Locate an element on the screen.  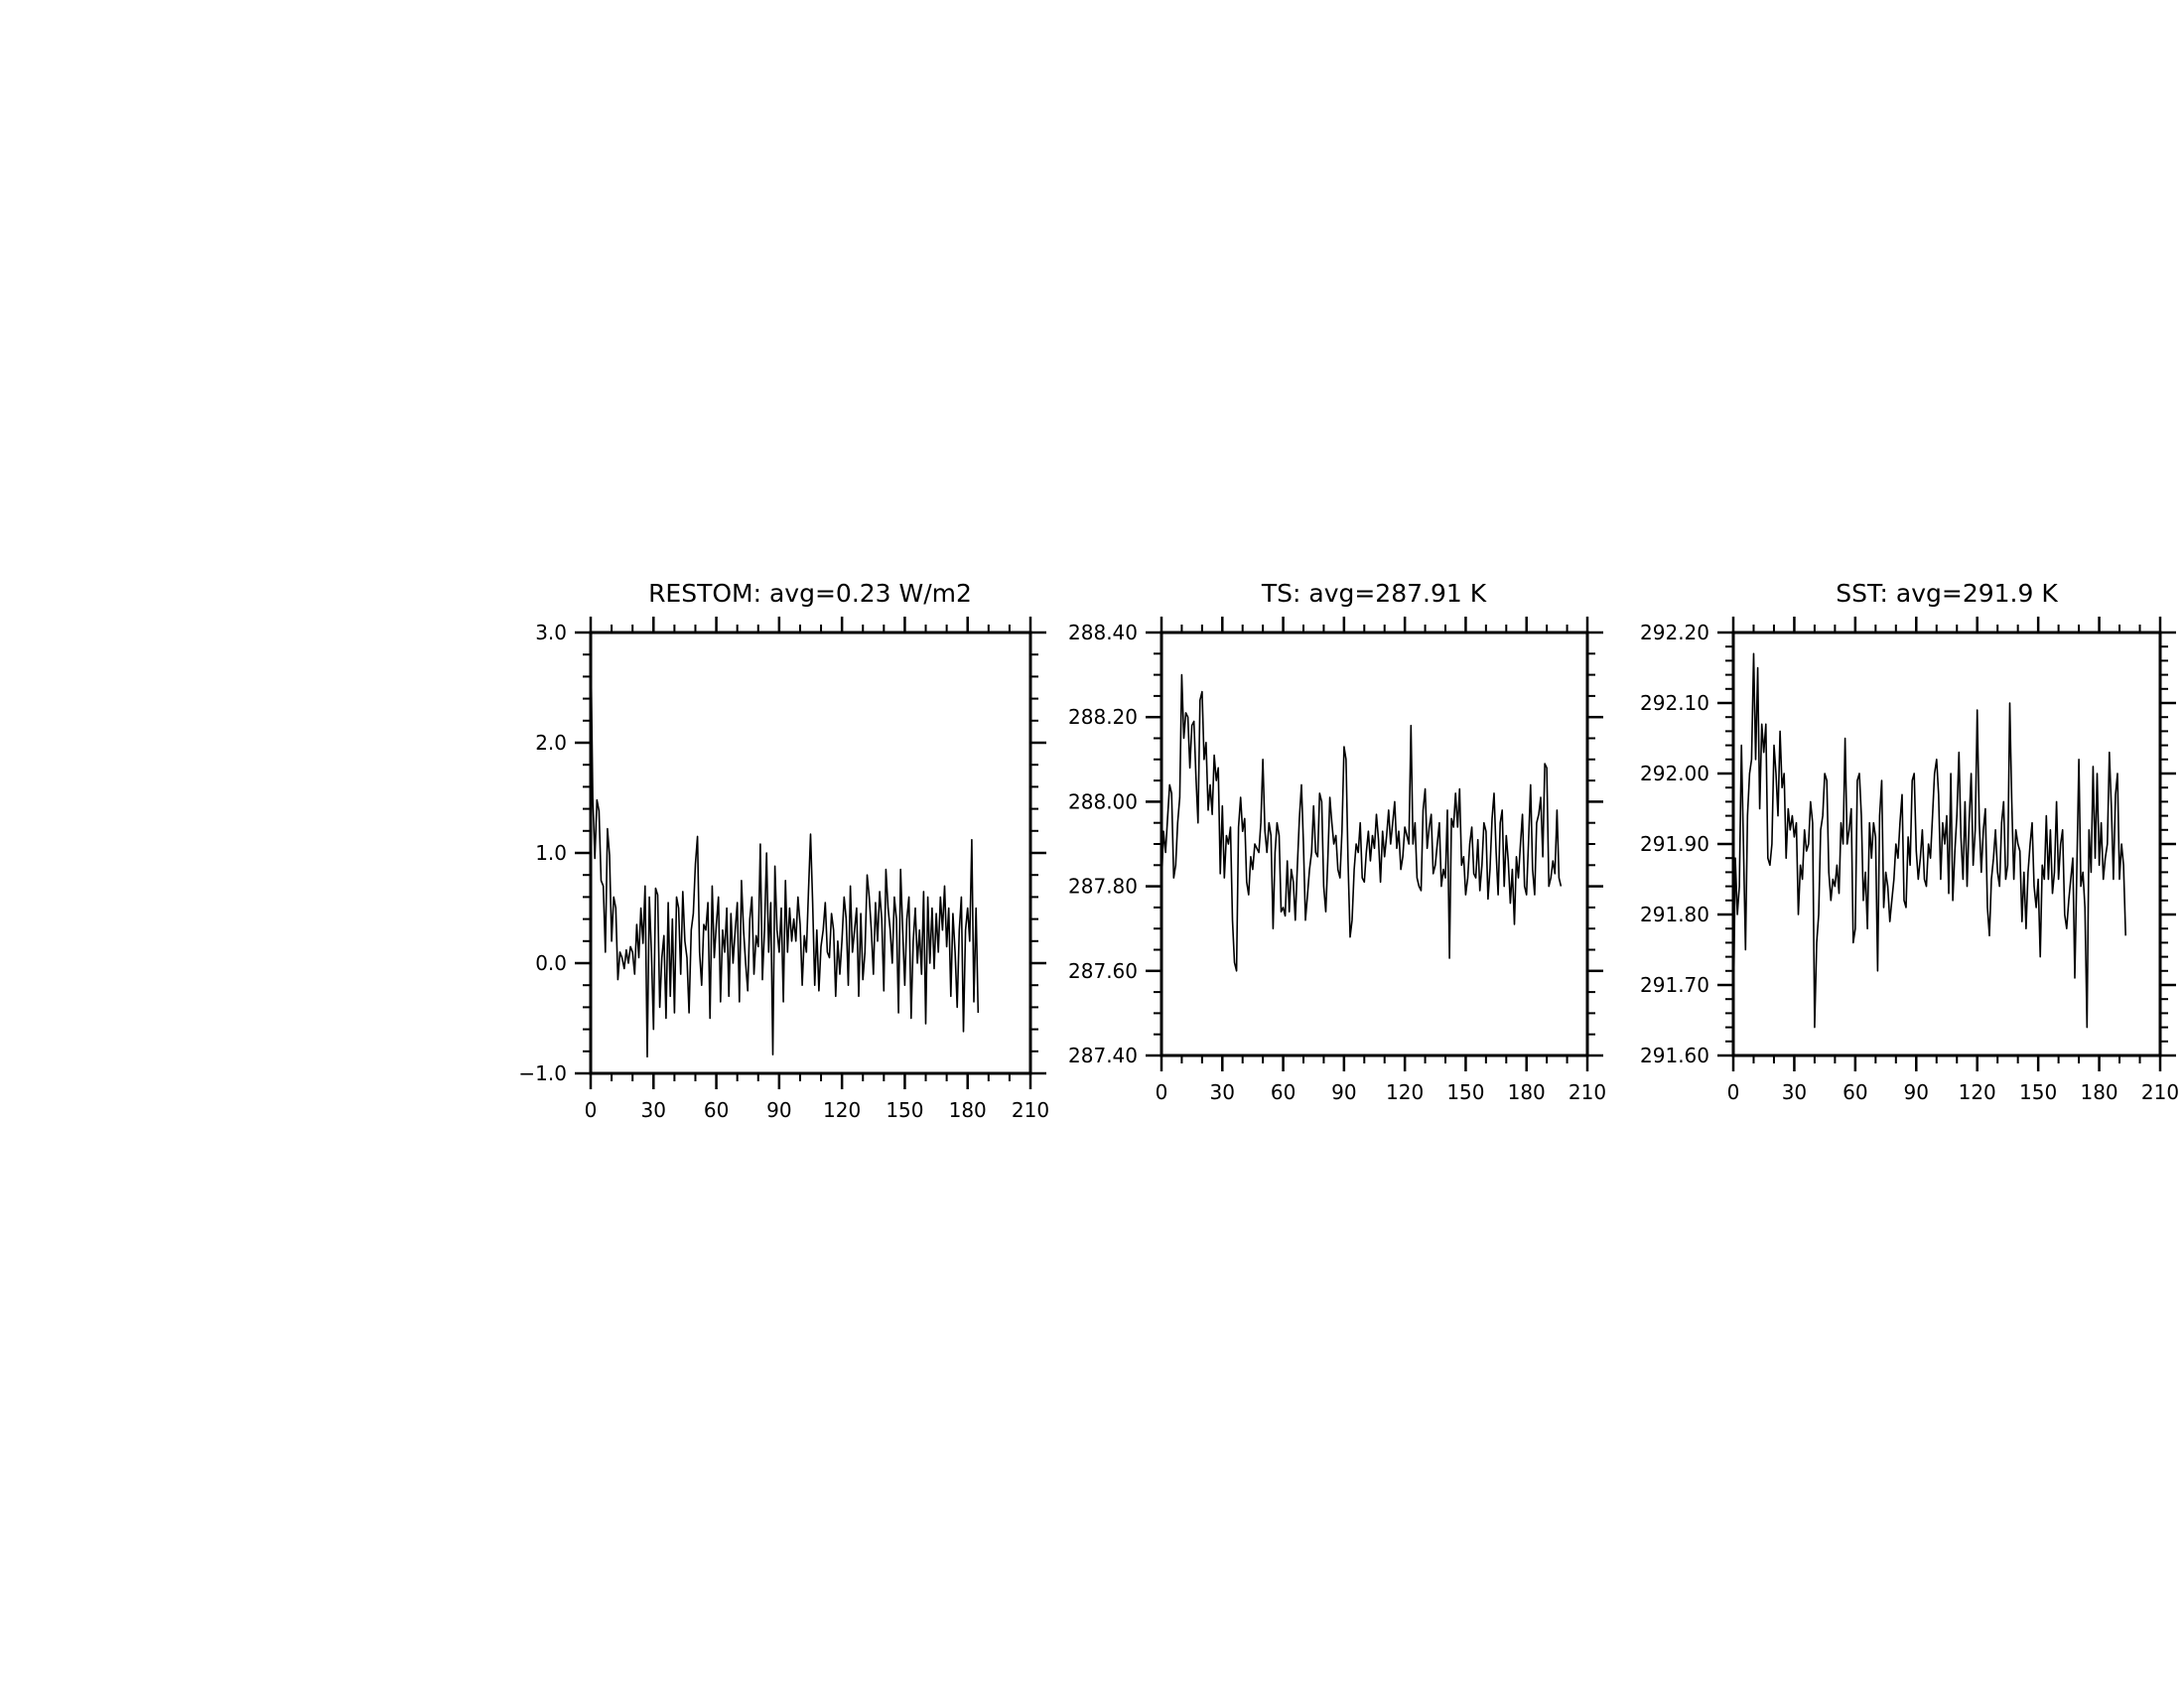
sst-y-tick-label: 292.10 is located at coordinates (1674, 703).